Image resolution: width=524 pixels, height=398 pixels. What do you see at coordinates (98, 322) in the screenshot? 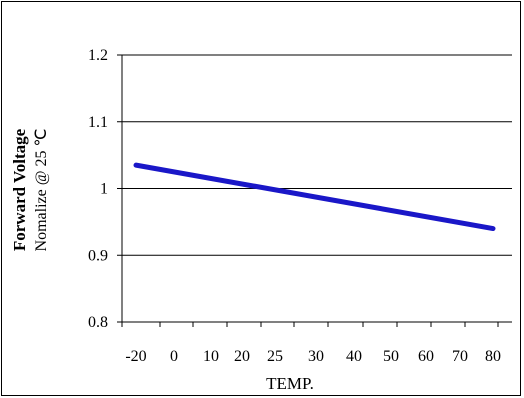
I see `y-tick-label: 0.8` at bounding box center [98, 322].